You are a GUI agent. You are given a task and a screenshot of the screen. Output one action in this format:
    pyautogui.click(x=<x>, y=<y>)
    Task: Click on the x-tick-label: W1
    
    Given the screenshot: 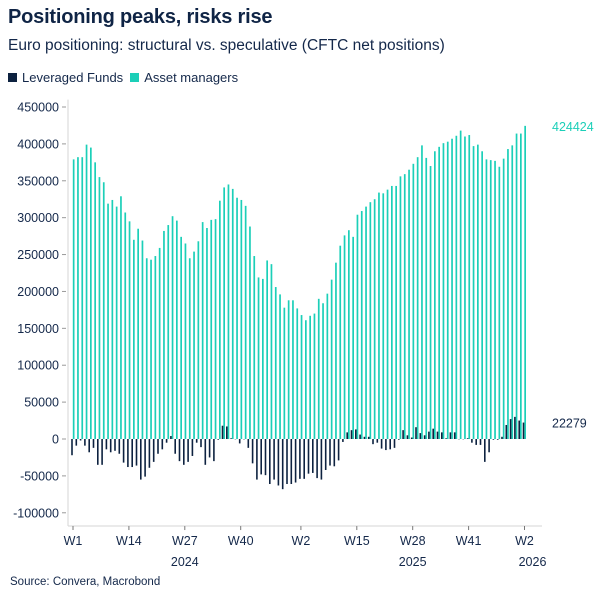 What is the action you would take?
    pyautogui.click(x=73, y=541)
    